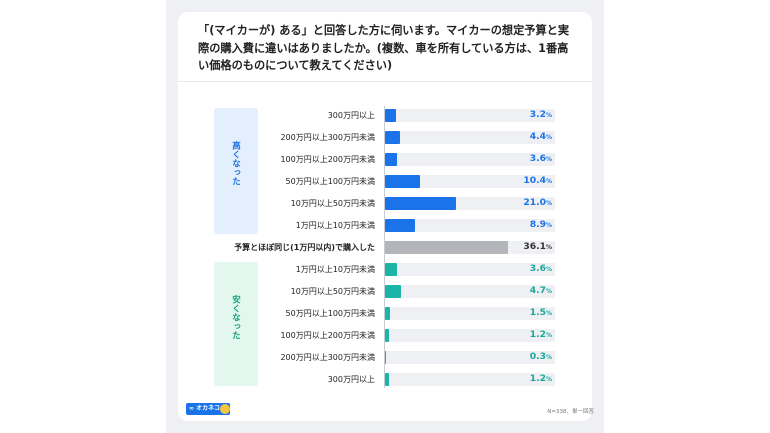 Image resolution: width=770 pixels, height=433 pixels. I want to click on value-number: 21.0, so click(534, 202).